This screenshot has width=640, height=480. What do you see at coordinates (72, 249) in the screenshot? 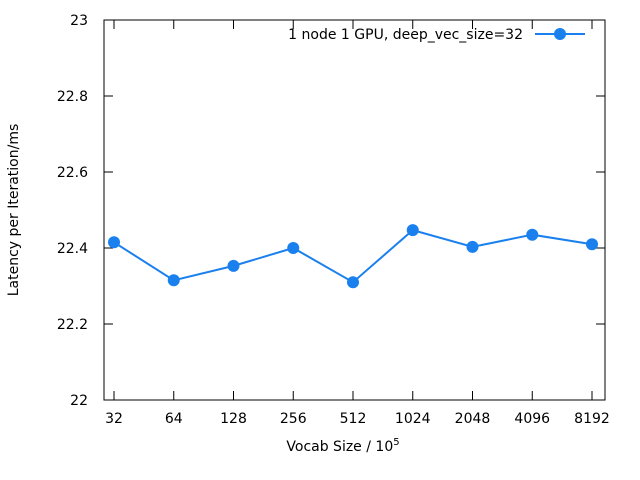
I see `y-tick-label: 22.4` at bounding box center [72, 249].